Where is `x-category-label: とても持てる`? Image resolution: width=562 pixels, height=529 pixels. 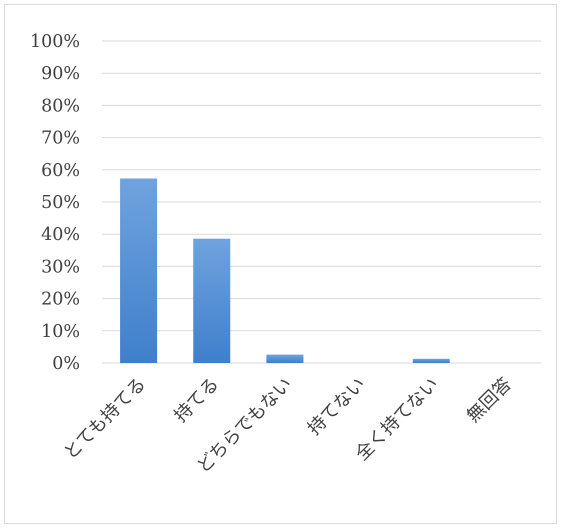 x-category-label: とても持てる is located at coordinates (105, 419).